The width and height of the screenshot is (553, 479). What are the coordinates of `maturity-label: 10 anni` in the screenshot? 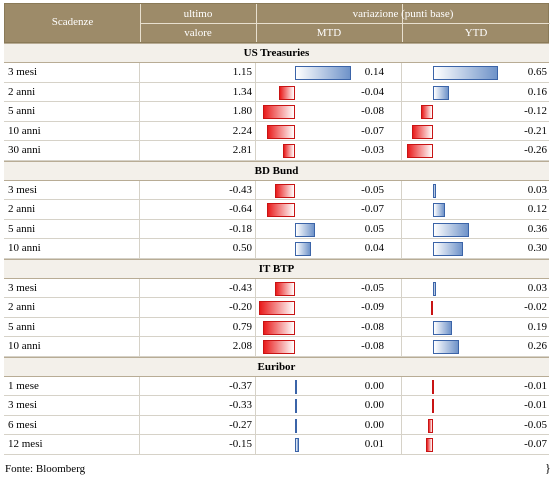 It's located at (24, 248).